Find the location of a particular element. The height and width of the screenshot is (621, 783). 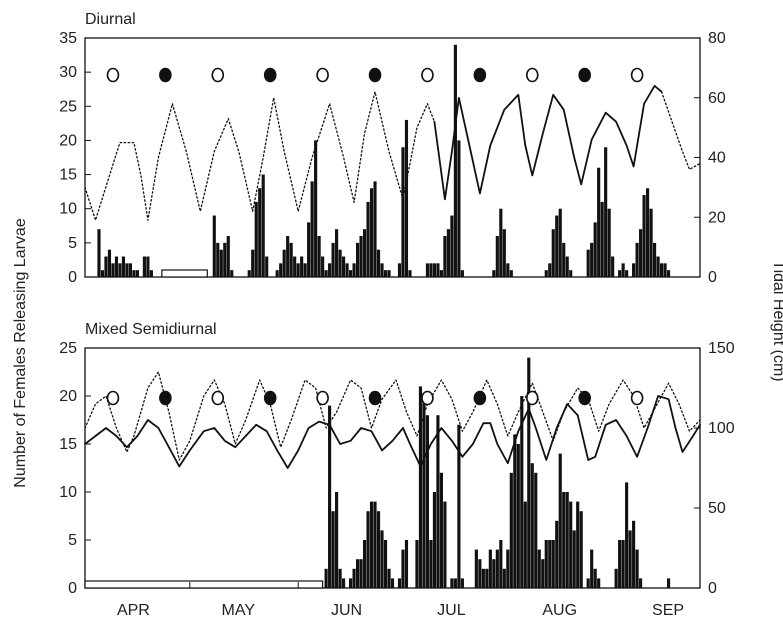

right-tick-label: 40 is located at coordinates (717, 158).